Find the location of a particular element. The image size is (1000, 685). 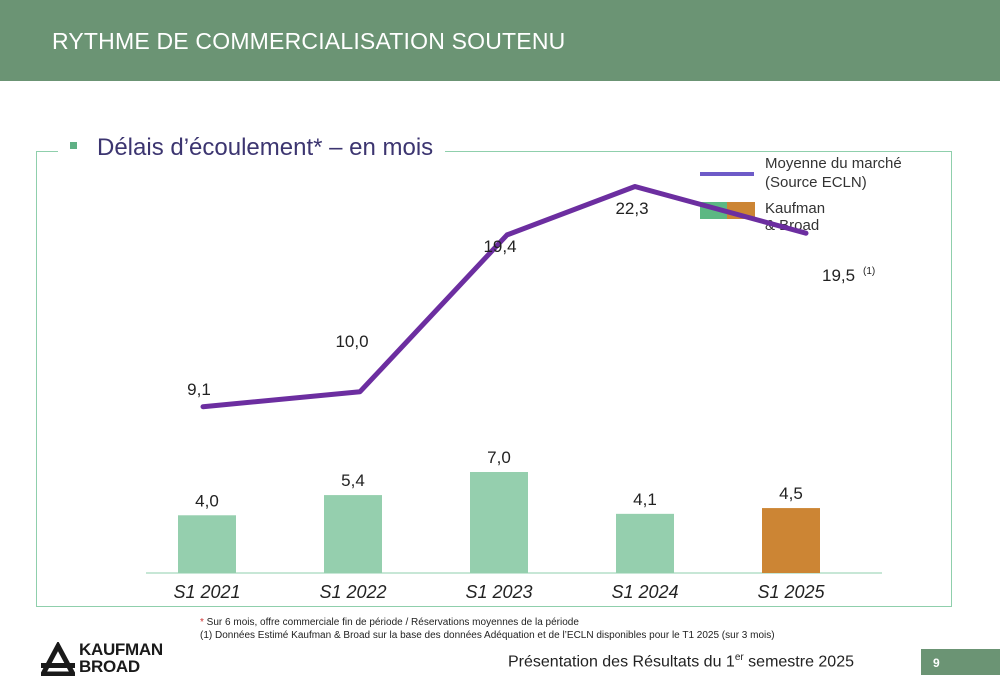

footer-title-sup: er is located at coordinates (739, 657).